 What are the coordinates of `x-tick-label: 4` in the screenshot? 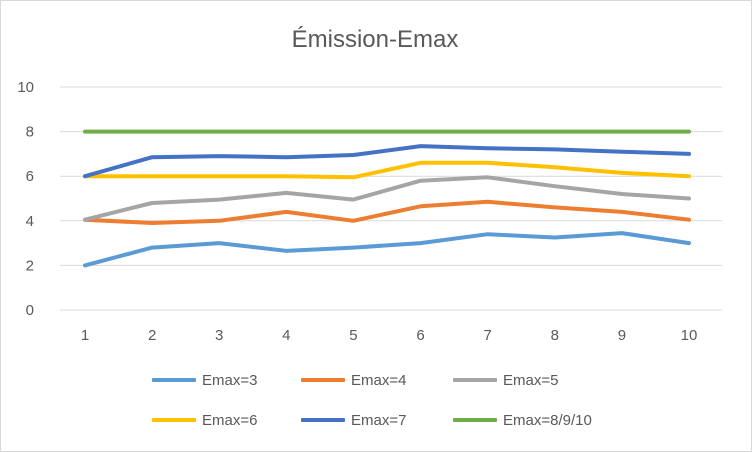 It's located at (286, 335).